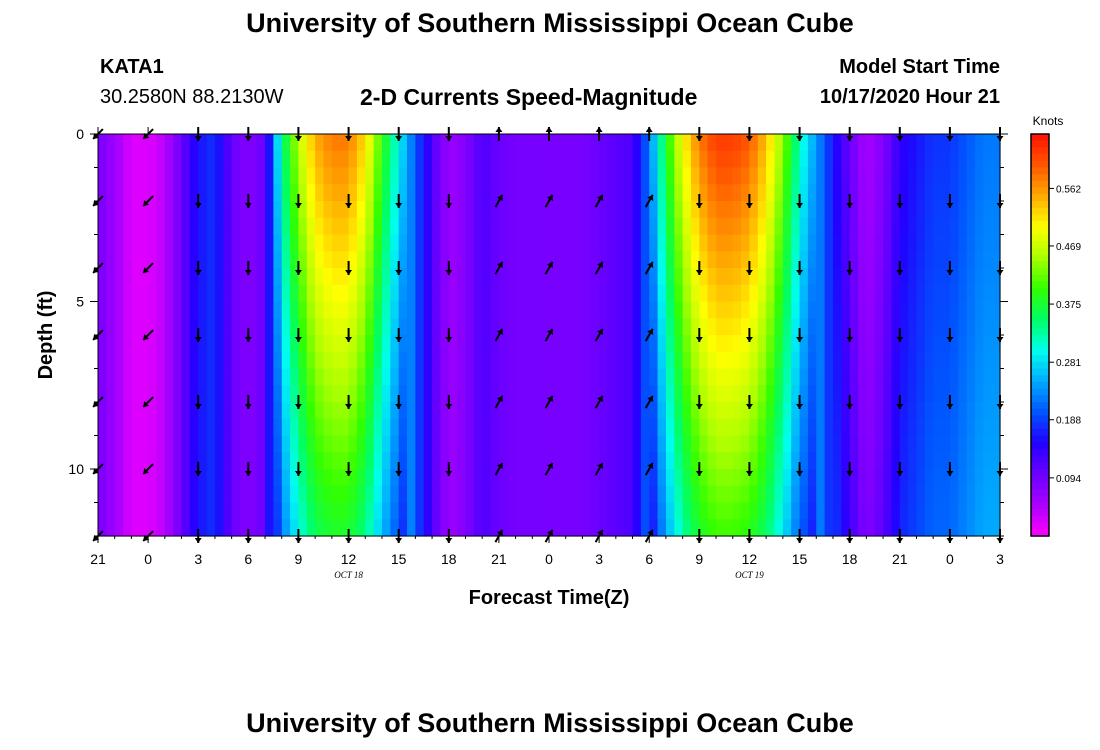 This screenshot has width=1100, height=750. I want to click on x-tick-label: 6, so click(248, 559).